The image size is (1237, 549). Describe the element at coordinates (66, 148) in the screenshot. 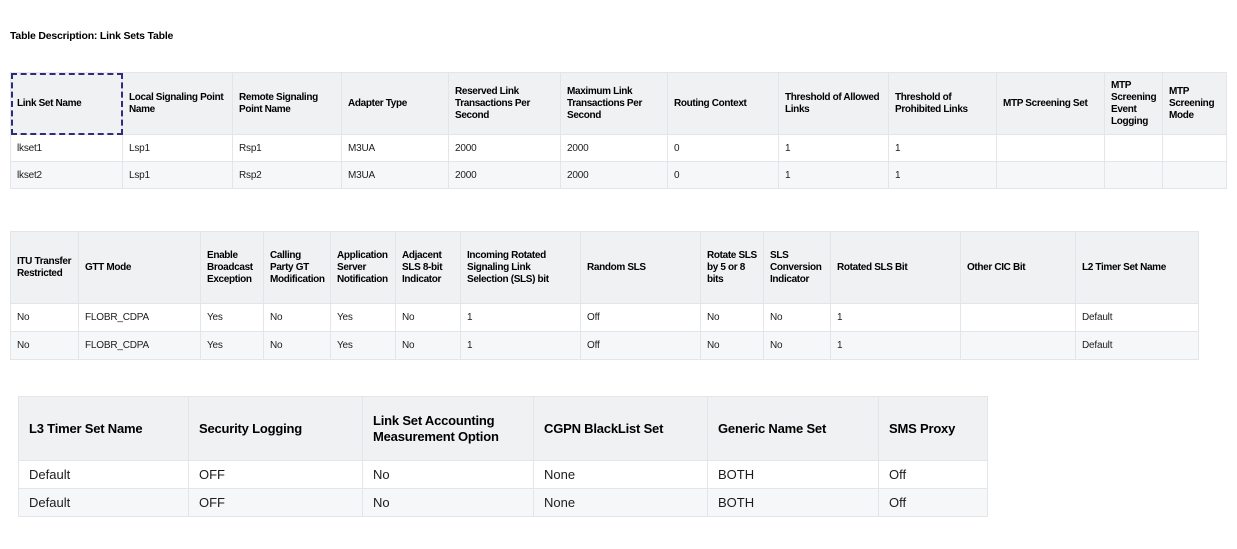

I see `table-cell: lkset1` at that location.